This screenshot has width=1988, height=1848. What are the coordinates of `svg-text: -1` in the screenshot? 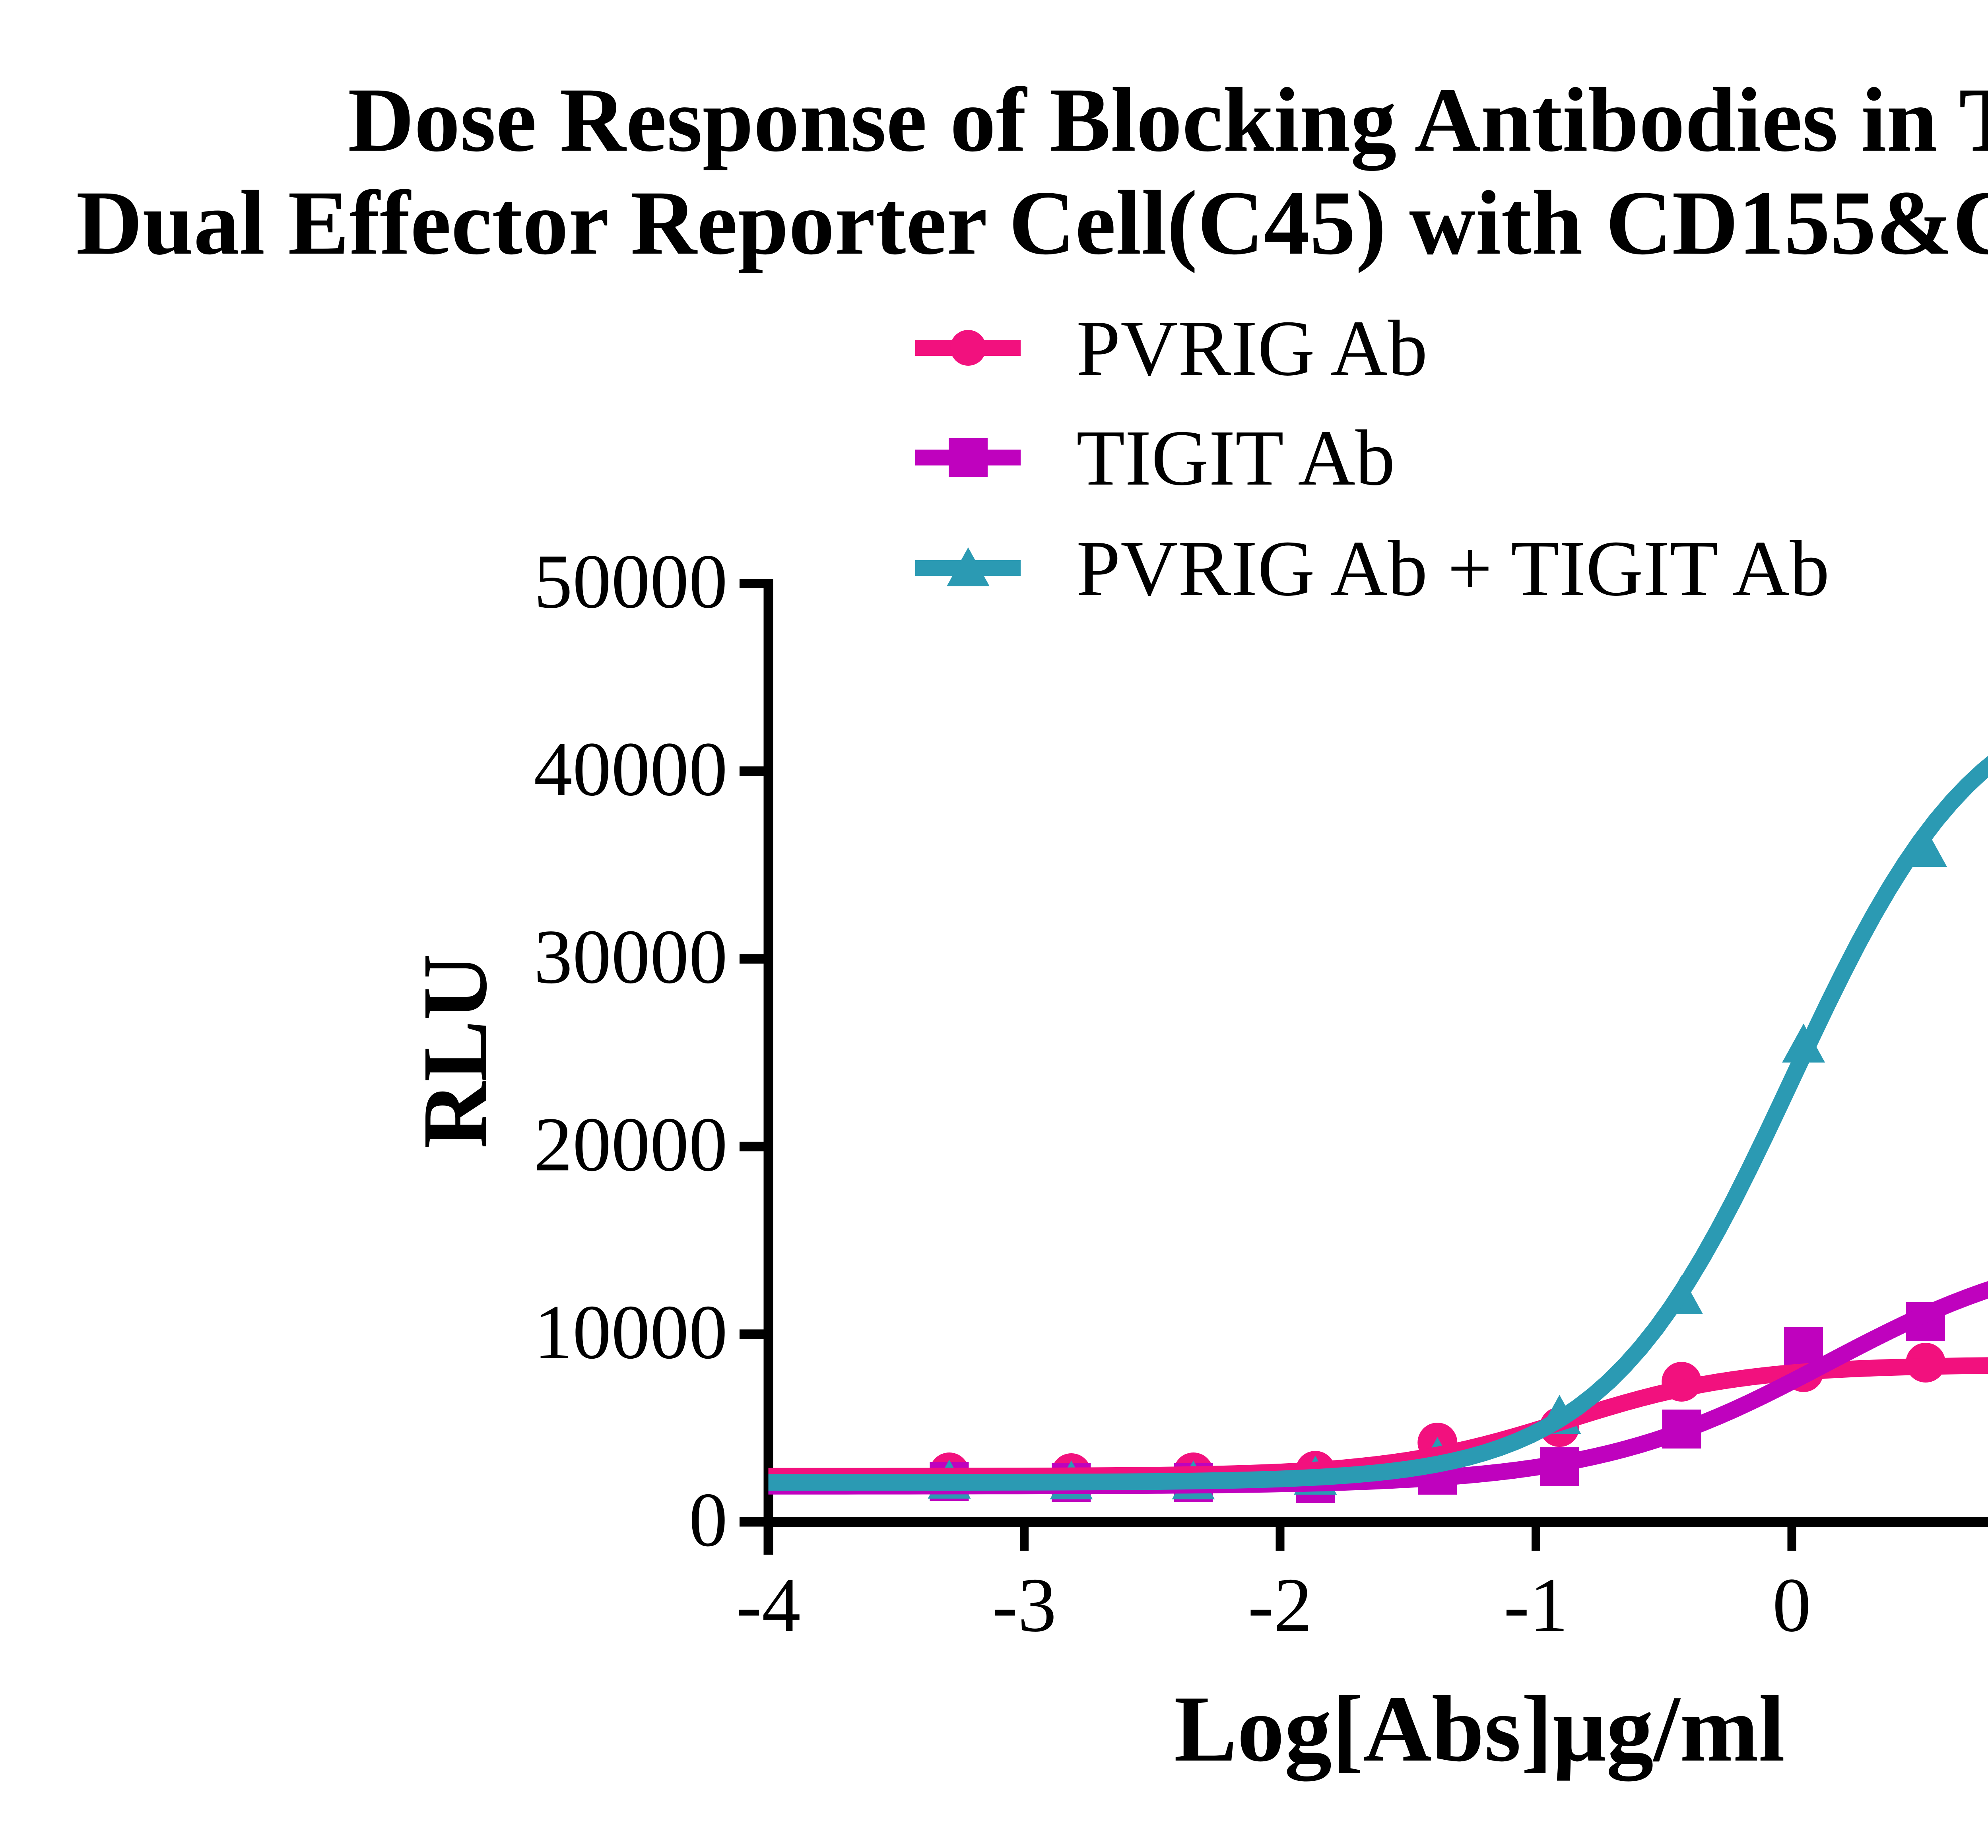 It's located at (1536, 1605).